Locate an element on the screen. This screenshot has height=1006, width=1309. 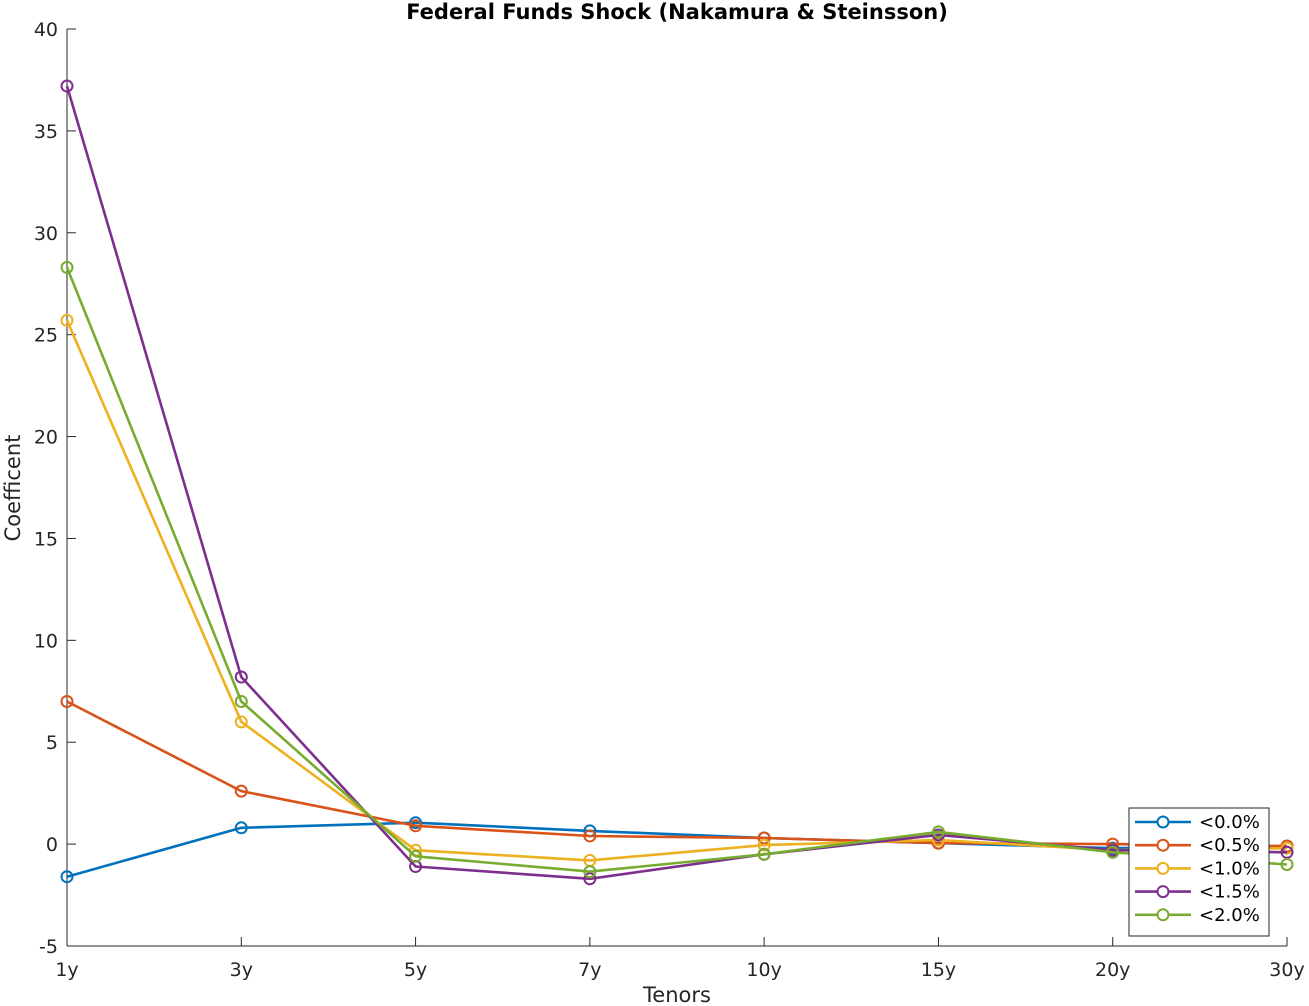
y-tick-label: 40 is located at coordinates (46, 30).